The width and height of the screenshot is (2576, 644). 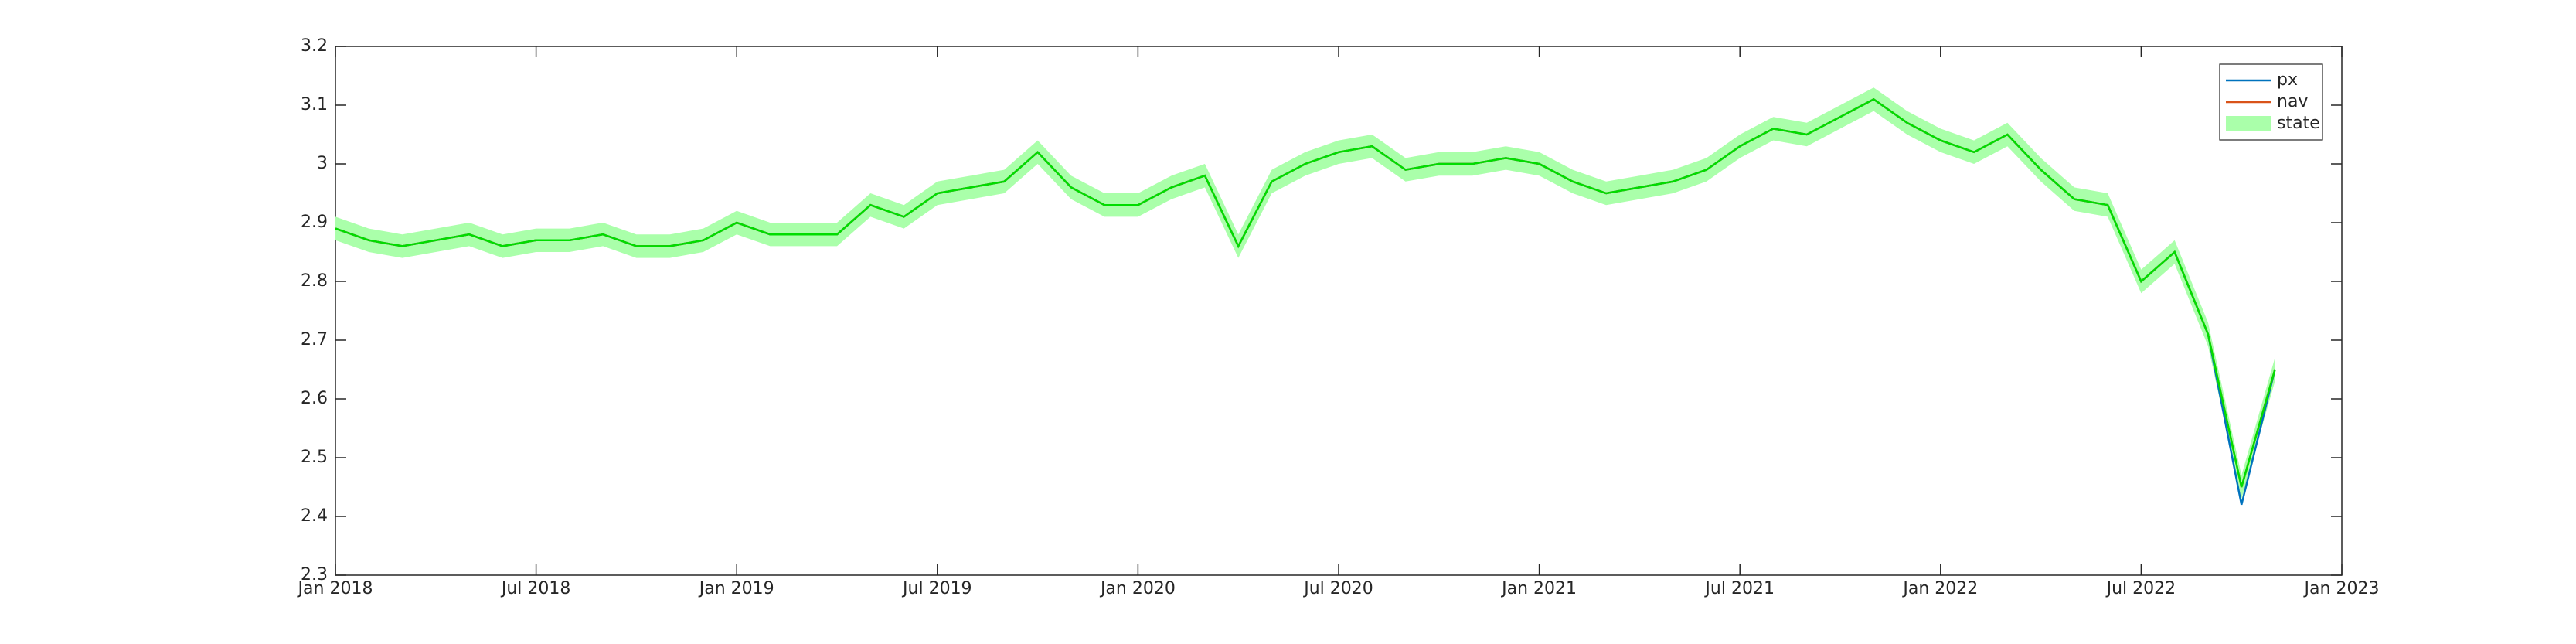 I want to click on x-tick-label: Jul 2022, so click(x=2140, y=588).